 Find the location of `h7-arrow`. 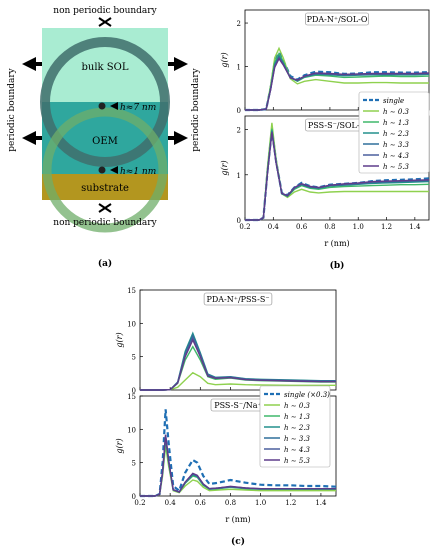

h7-arrow is located at coordinates (114, 106).